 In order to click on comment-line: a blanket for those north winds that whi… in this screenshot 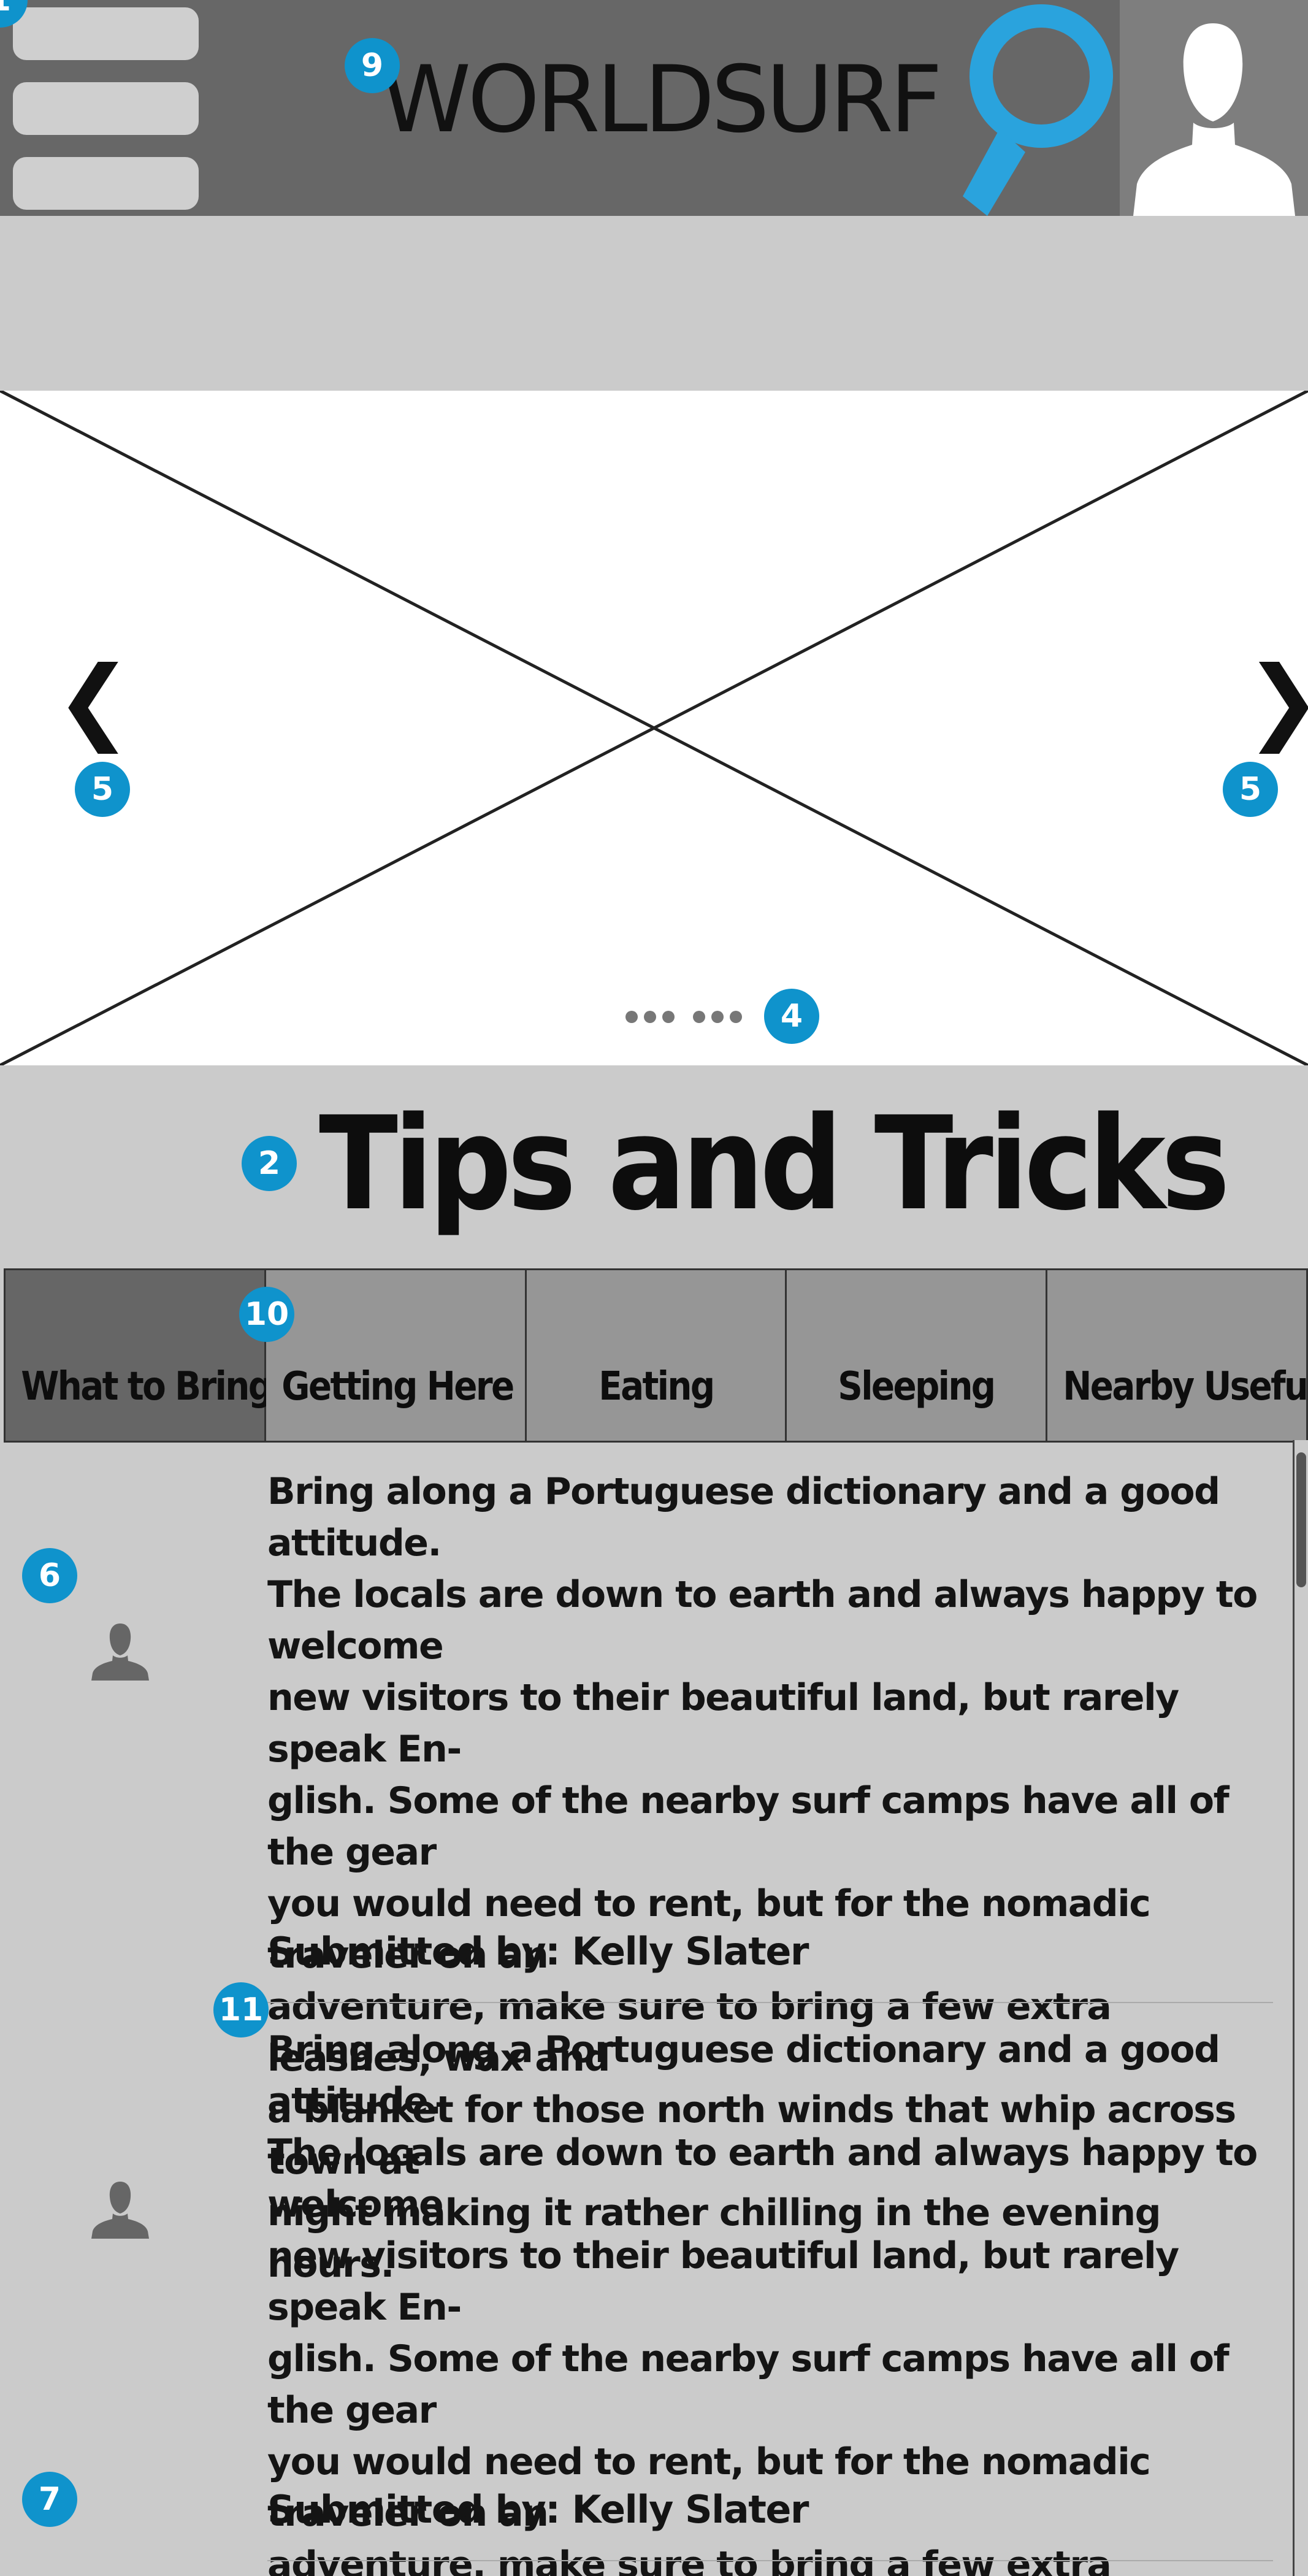, I will do `click(752, 2135)`.